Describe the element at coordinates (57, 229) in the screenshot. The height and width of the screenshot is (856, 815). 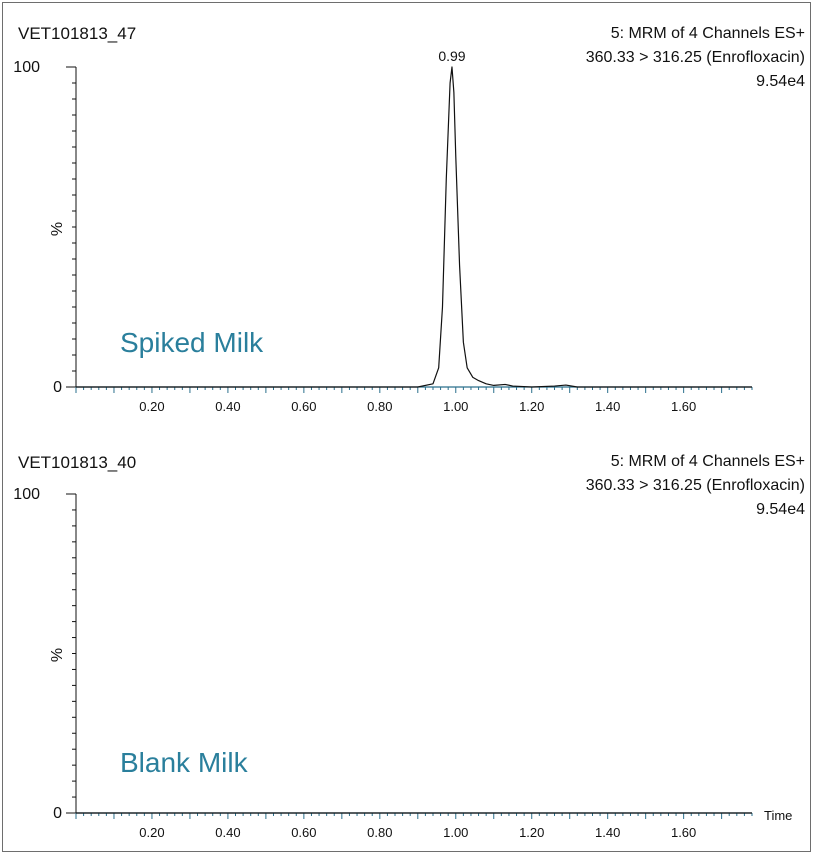
I see `panel1-ylabel: %` at that location.